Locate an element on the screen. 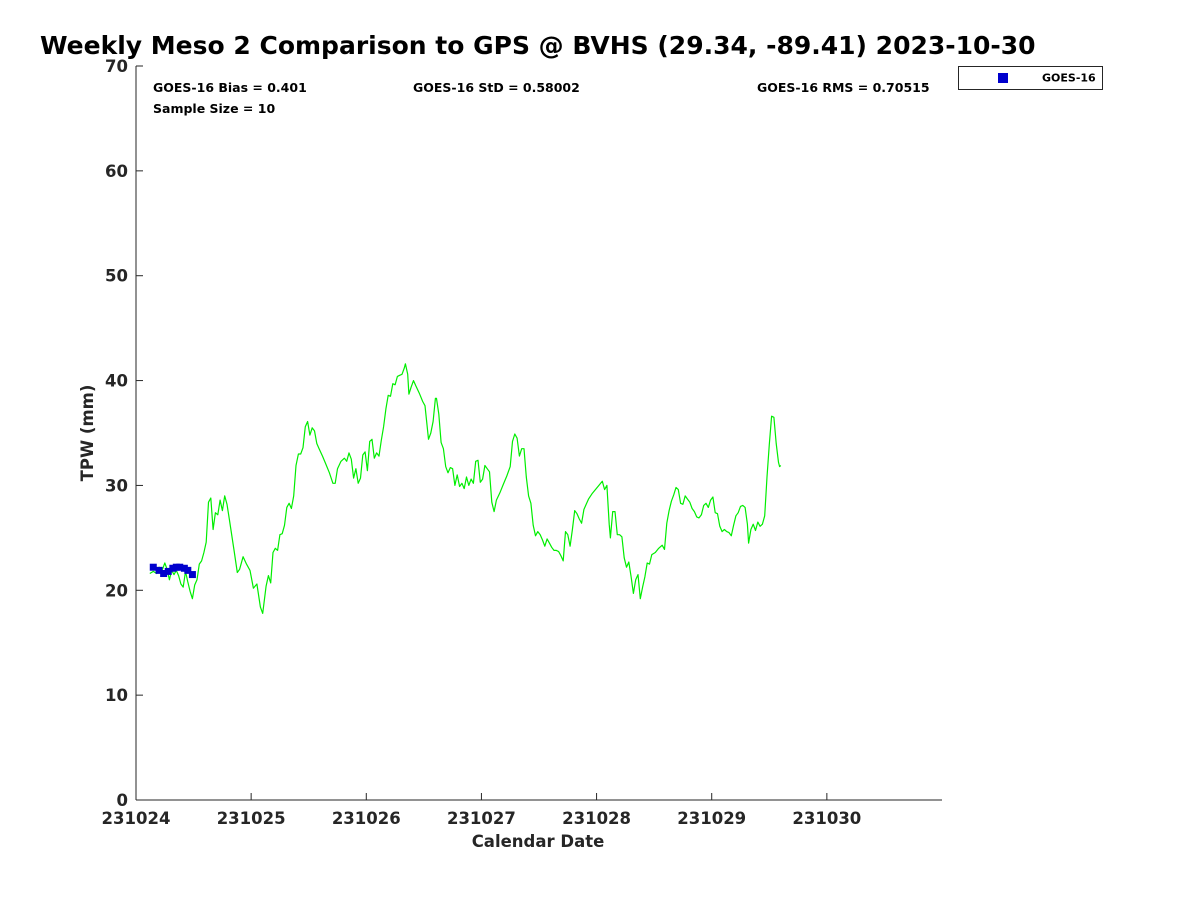 The image size is (1200, 900). y-tick-label: 60 is located at coordinates (116, 171).